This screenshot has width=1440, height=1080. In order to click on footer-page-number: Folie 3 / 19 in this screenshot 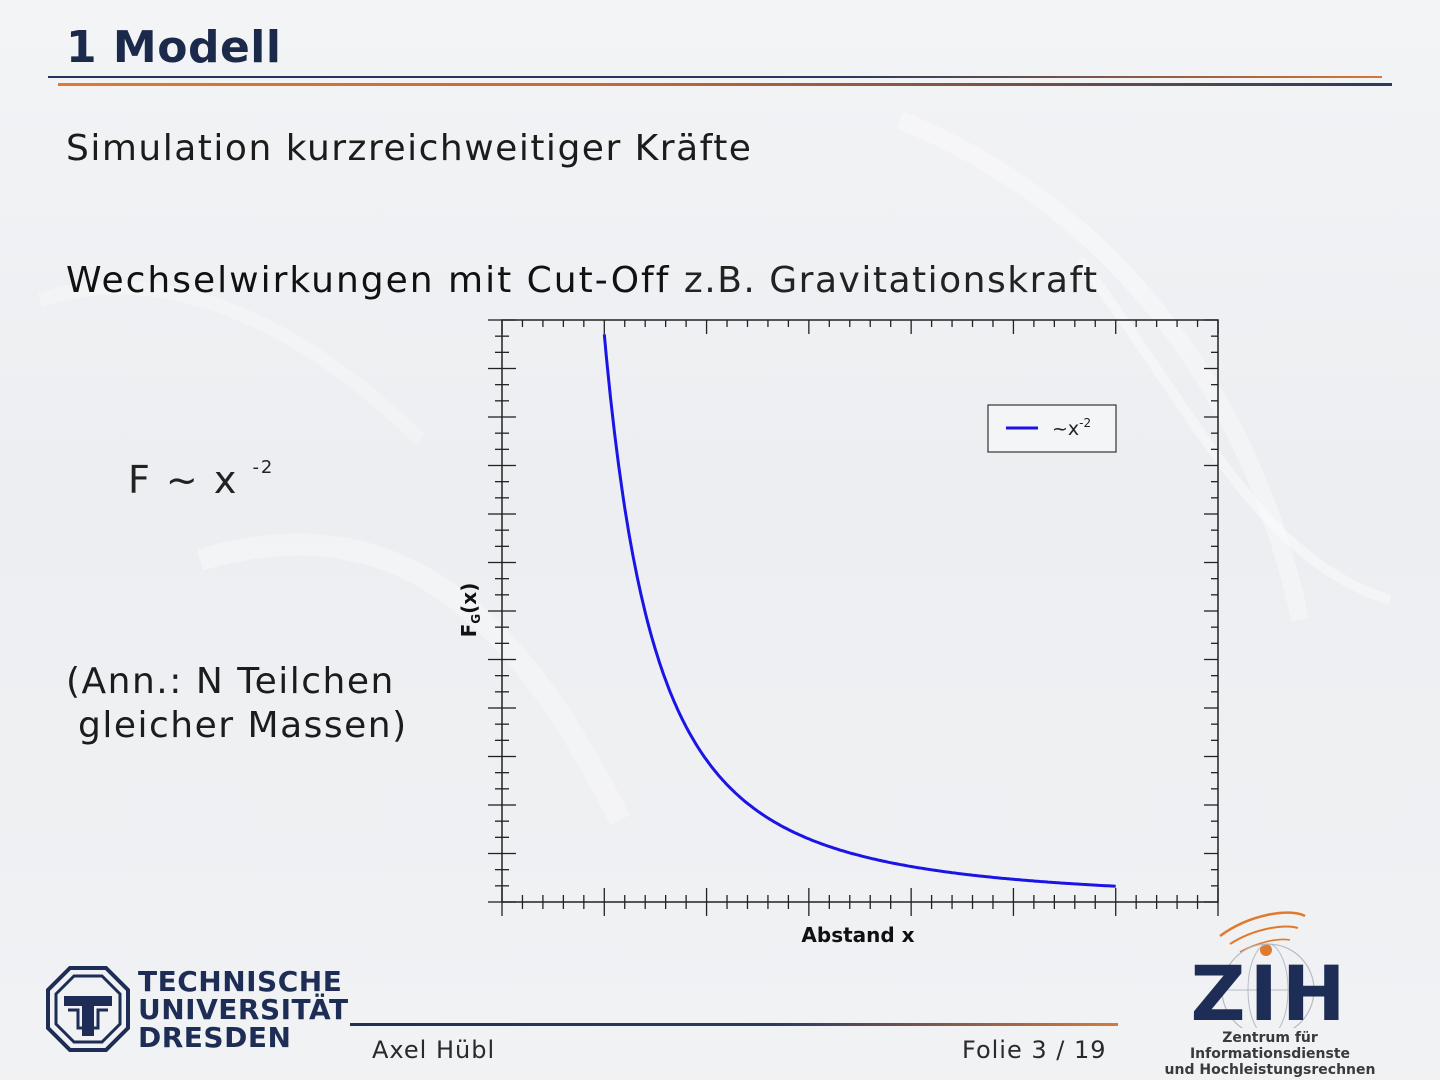, I will do `click(1034, 1050)`.